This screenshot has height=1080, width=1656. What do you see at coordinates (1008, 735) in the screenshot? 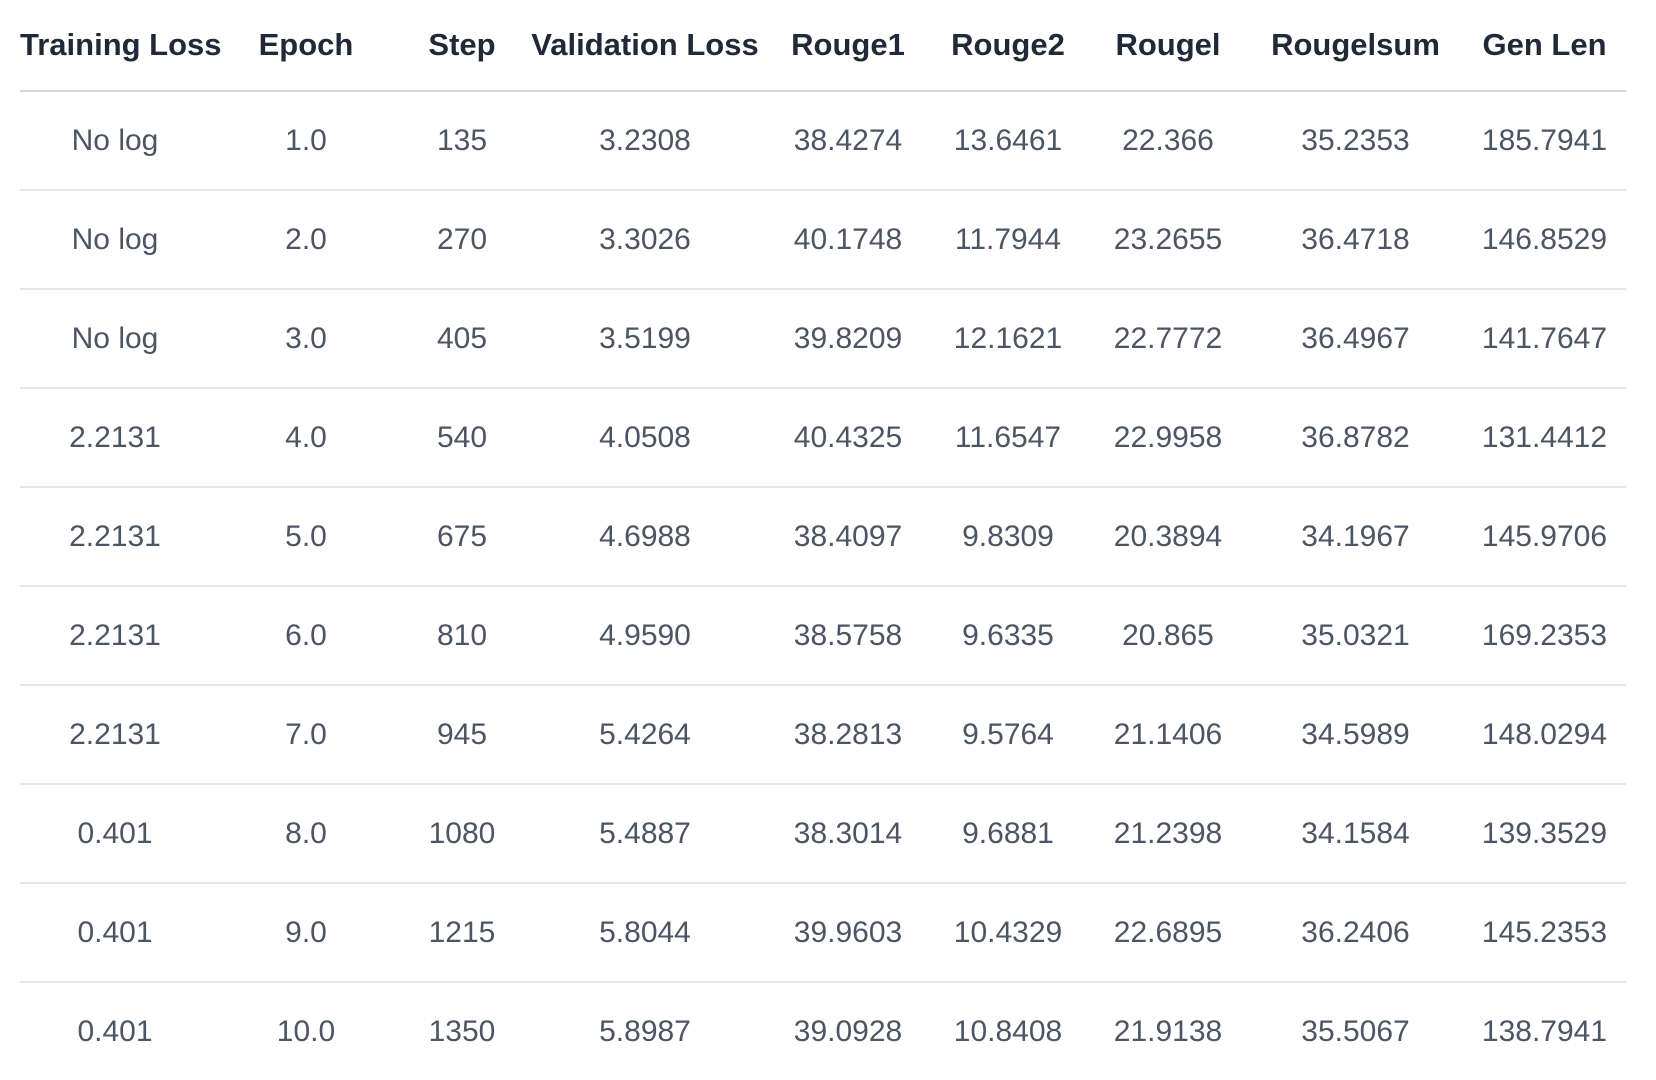
I see `table-cell-rouge2: 9.5764` at bounding box center [1008, 735].